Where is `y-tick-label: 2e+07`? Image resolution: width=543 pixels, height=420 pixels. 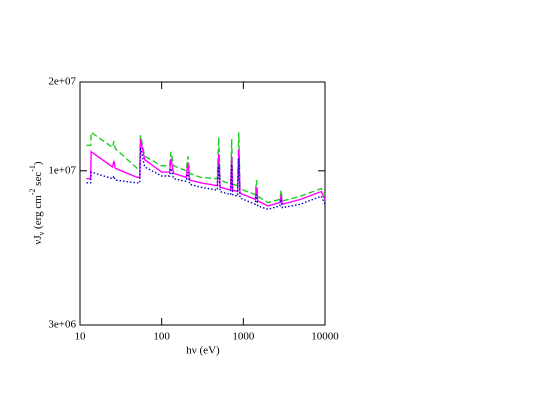 y-tick-label: 2e+07 is located at coordinates (62, 82).